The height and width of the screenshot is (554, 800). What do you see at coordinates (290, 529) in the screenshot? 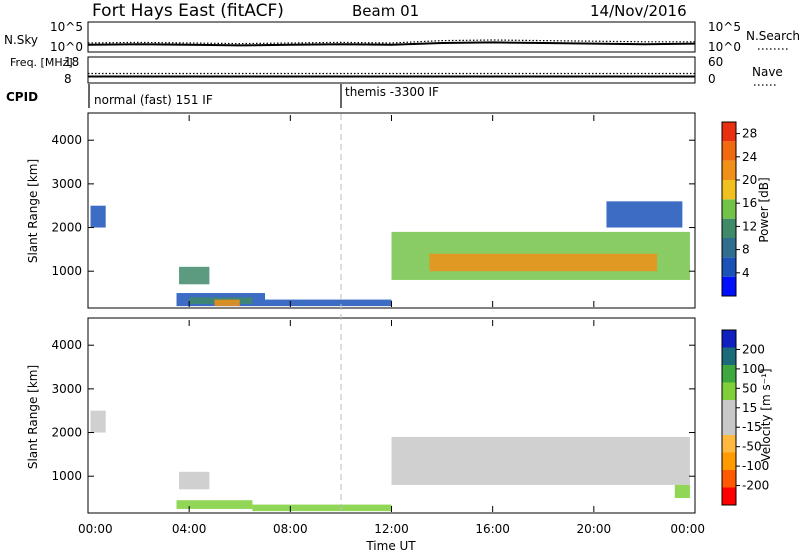
I see `x-tick-label: 08:00` at bounding box center [290, 529].